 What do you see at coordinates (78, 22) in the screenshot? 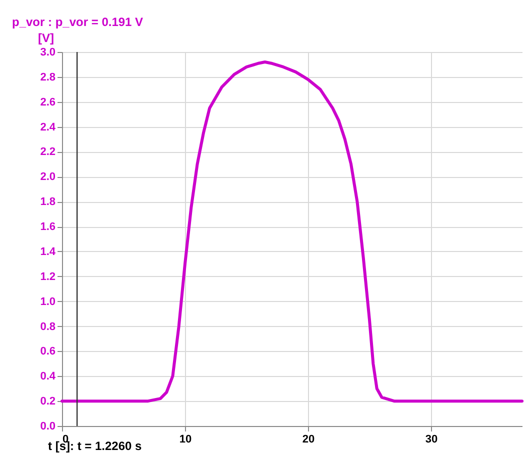
I see `chart-title: p_vor : p_vor = 0.191 V` at bounding box center [78, 22].